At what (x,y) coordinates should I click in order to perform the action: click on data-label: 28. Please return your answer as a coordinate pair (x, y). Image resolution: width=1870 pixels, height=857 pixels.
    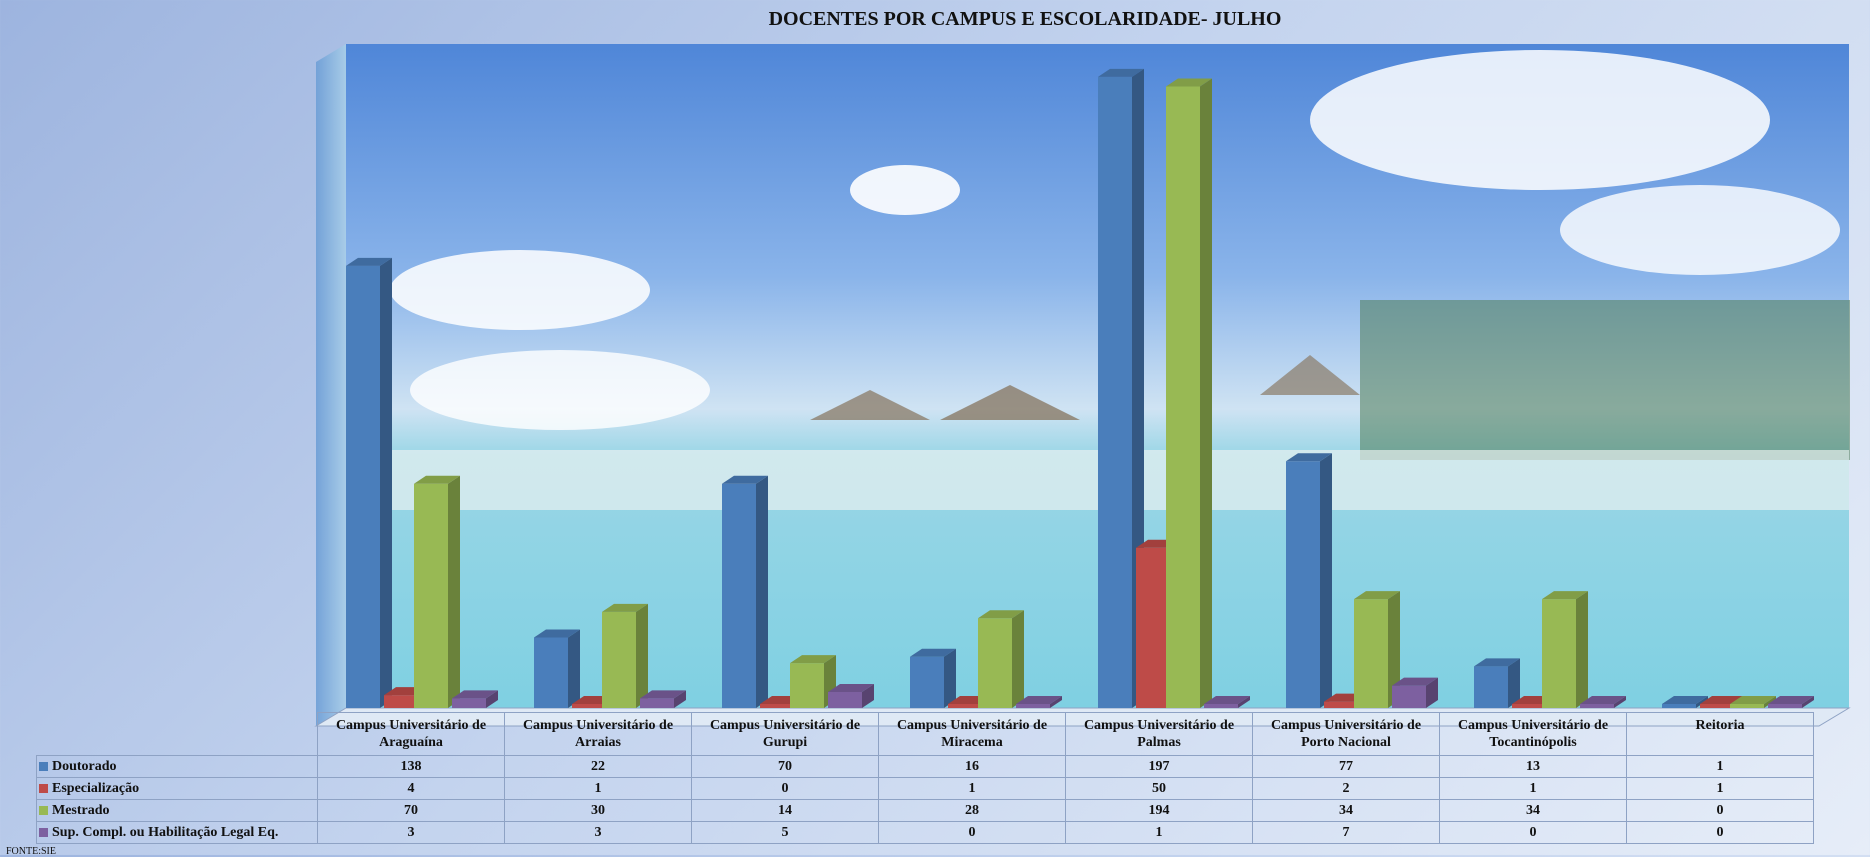
    Looking at the image, I should click on (972, 810).